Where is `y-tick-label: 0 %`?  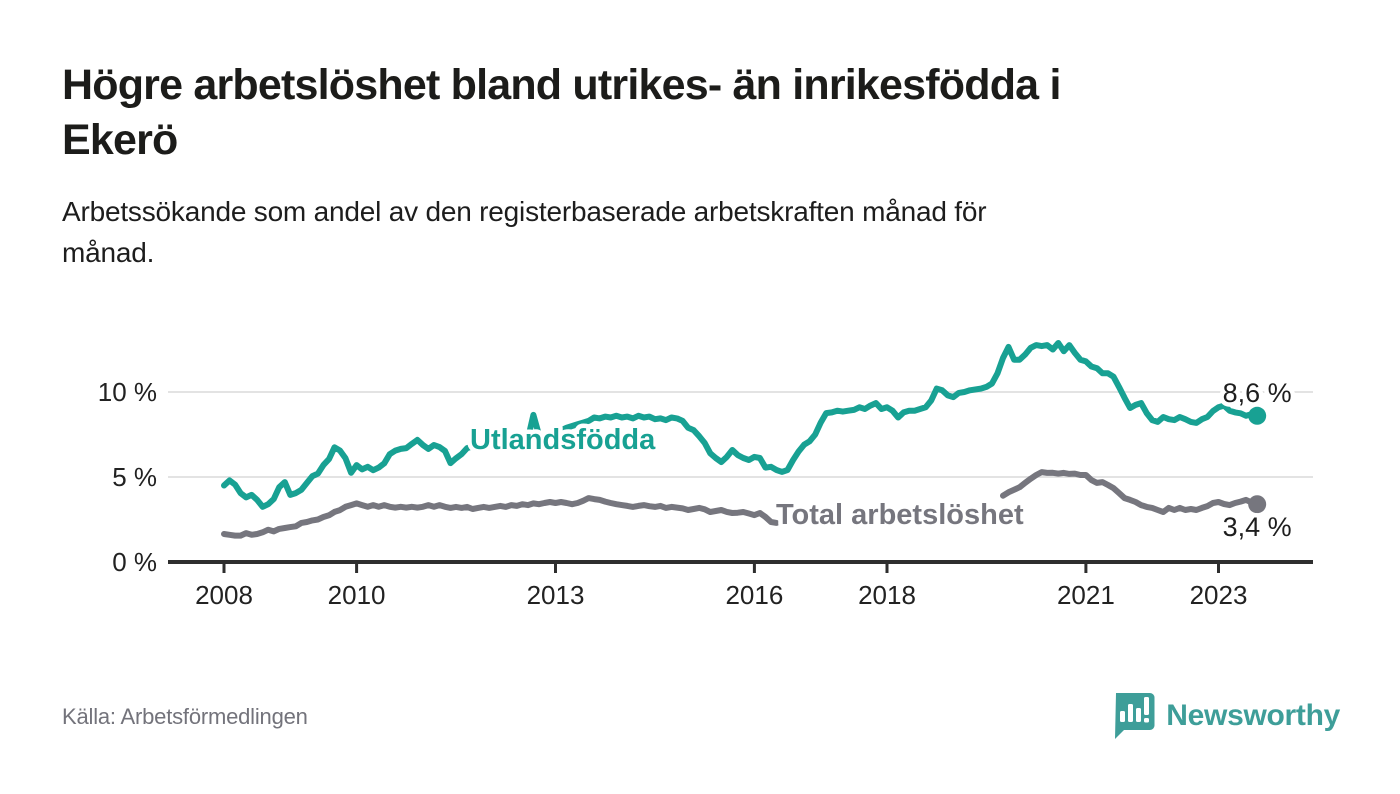
y-tick-label: 0 % is located at coordinates (134, 562).